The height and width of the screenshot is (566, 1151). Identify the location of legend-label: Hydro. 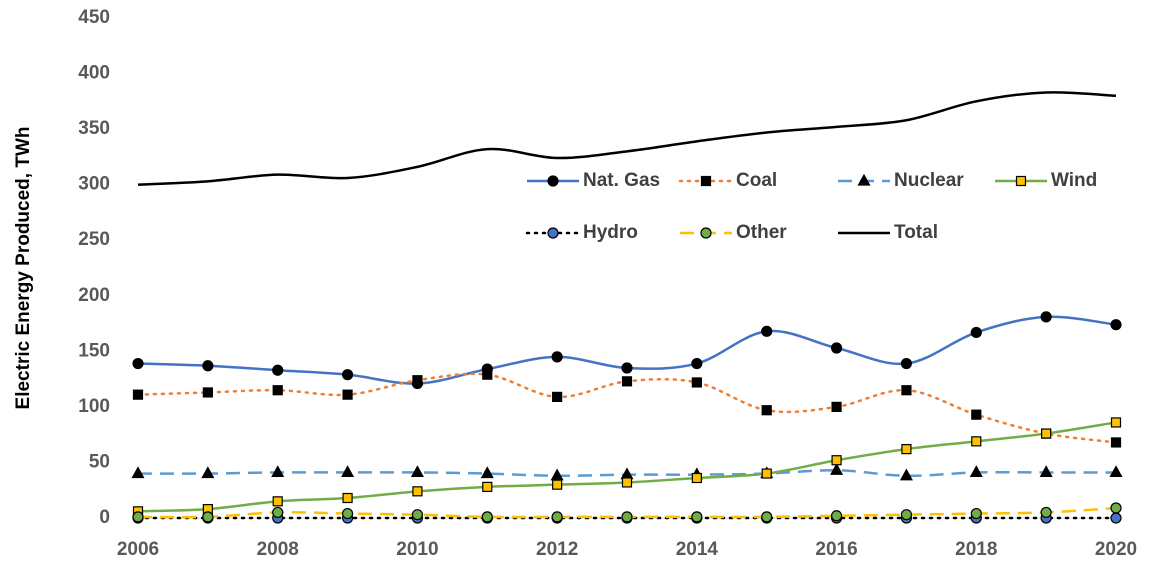
(610, 232).